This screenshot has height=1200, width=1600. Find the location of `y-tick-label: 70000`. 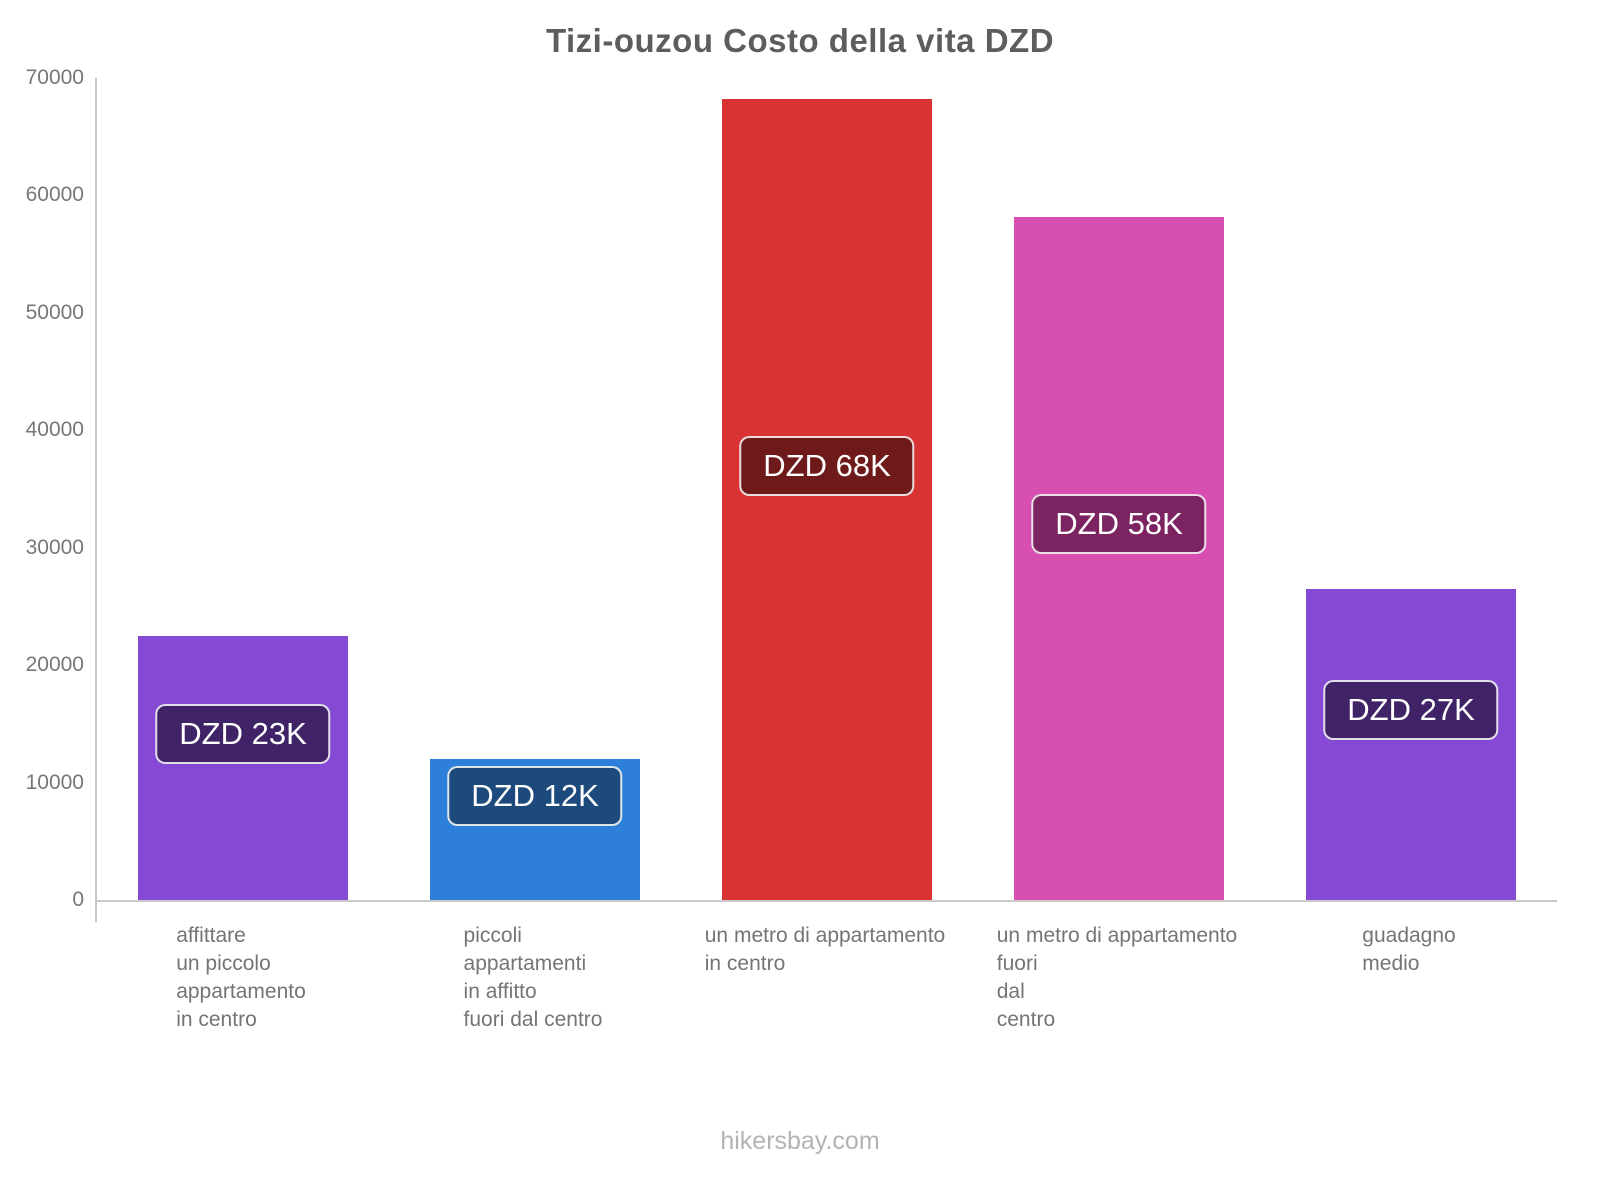

y-tick-label: 70000 is located at coordinates (54, 77).